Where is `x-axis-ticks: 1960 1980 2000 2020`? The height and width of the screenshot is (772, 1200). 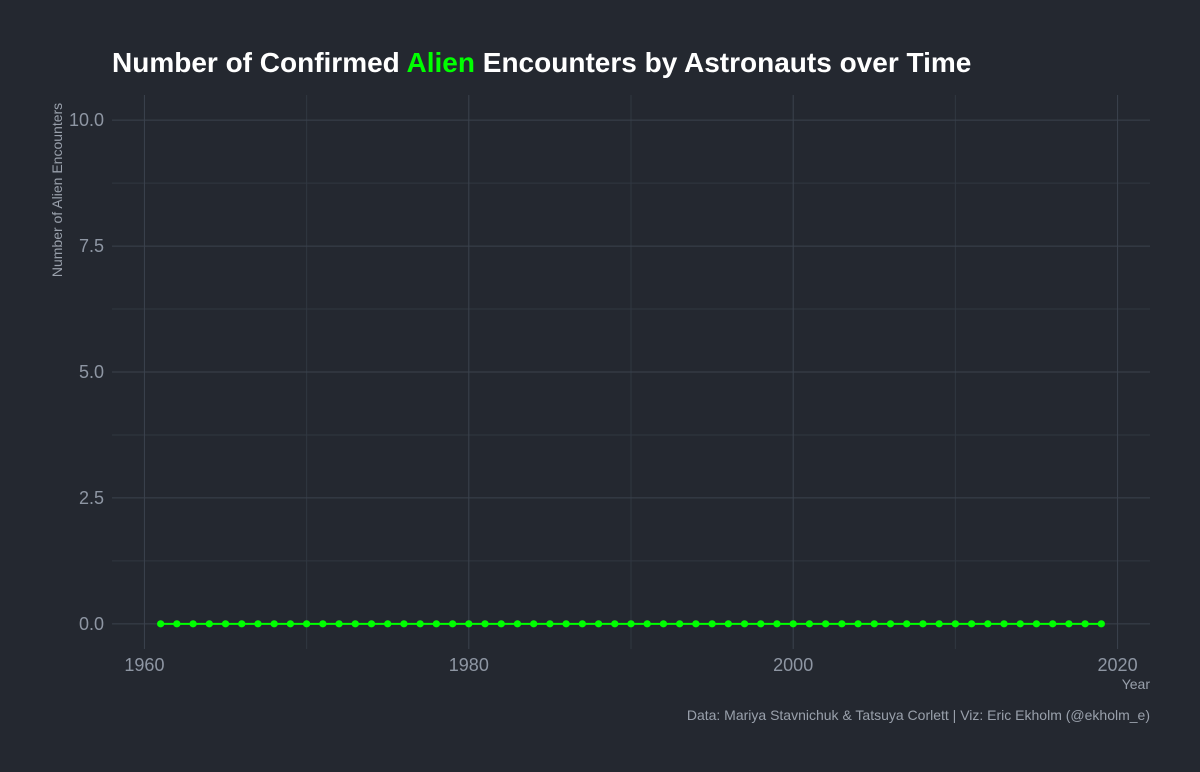
x-axis-ticks: 1960 1980 2000 2020 is located at coordinates (630, 665).